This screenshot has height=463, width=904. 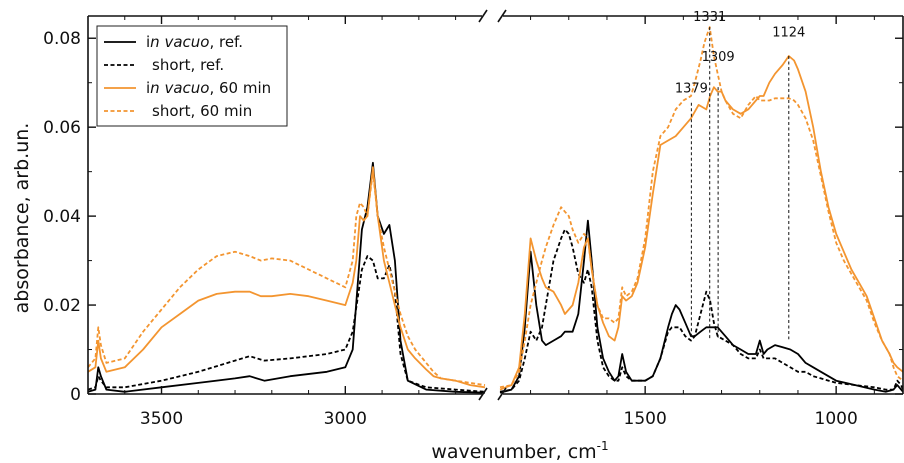 I want to click on y-tick-label-4: 0.08, so click(x=62, y=39).